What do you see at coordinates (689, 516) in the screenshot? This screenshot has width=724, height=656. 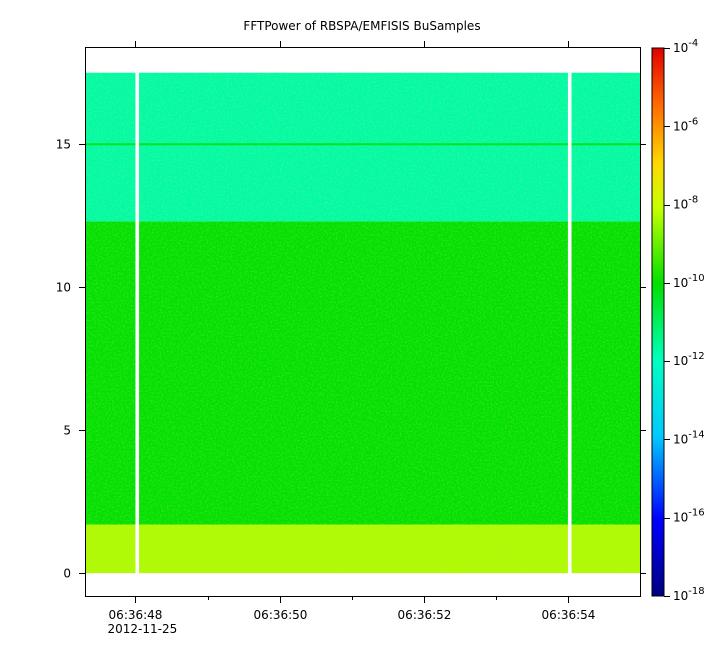 I see `colorbar-tick-label: 10⁻¹⁶` at bounding box center [689, 516].